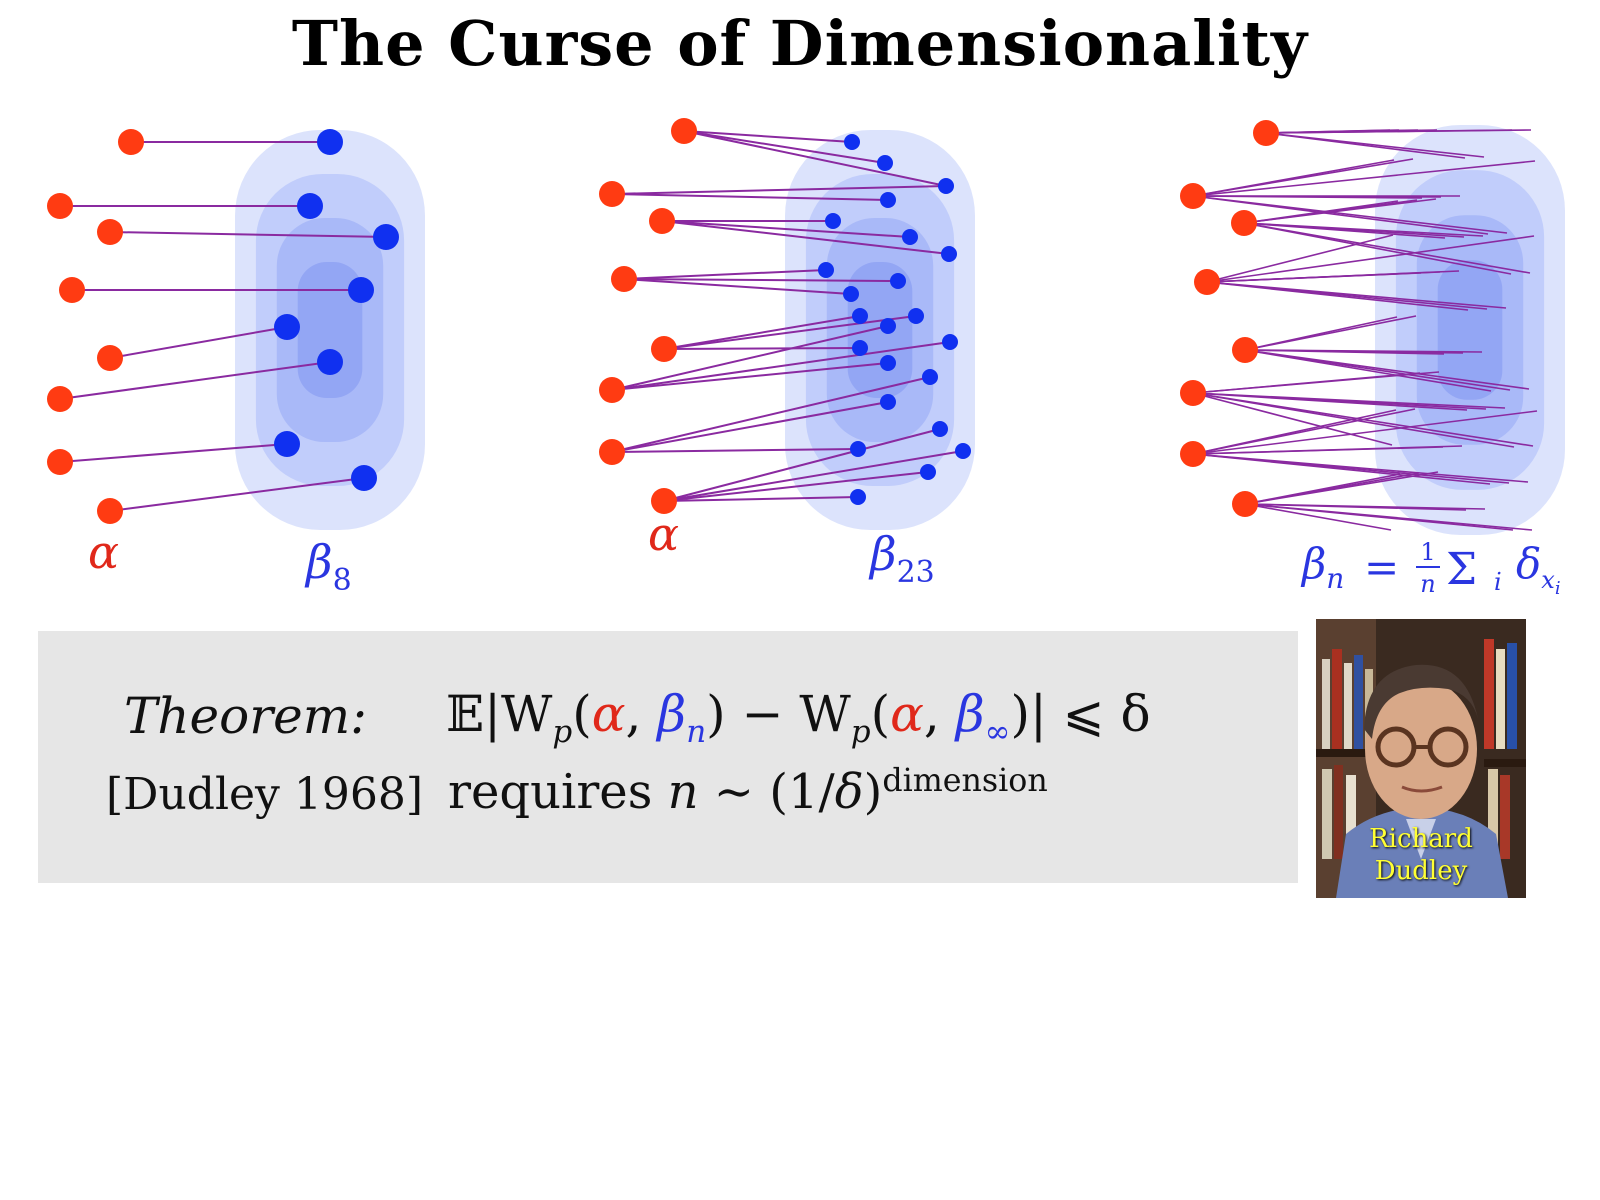 The height and width of the screenshot is (1200, 1600). I want to click on citation: [Dudley 1968], so click(265, 794).